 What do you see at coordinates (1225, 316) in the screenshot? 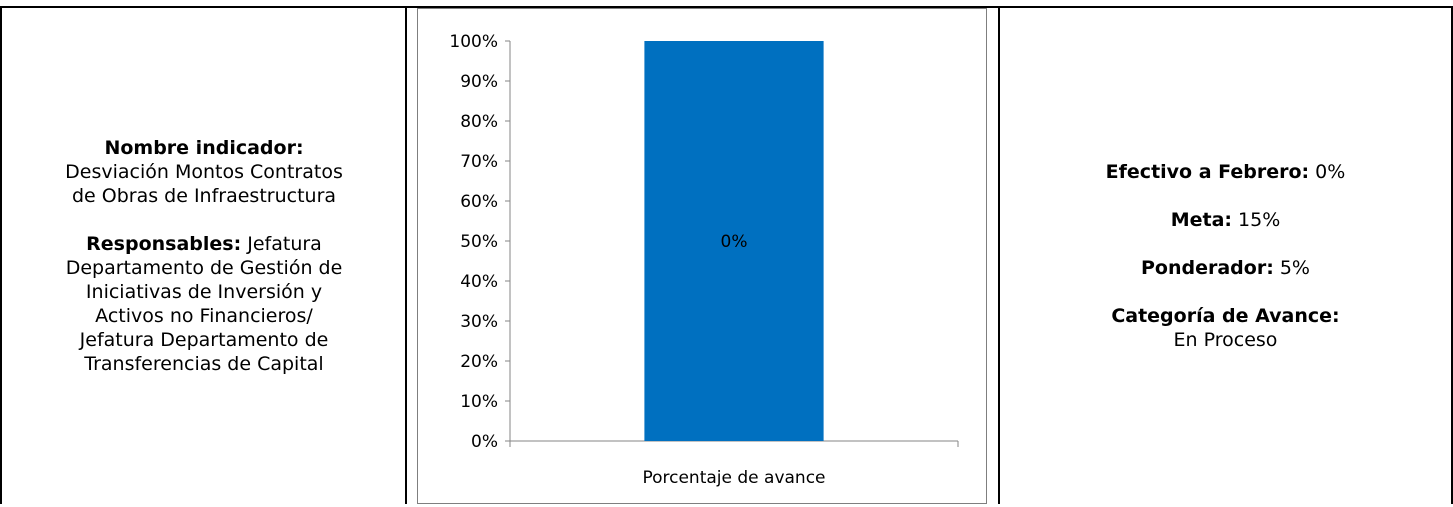
I see `categoria-label: Categoría de Avance:` at bounding box center [1225, 316].